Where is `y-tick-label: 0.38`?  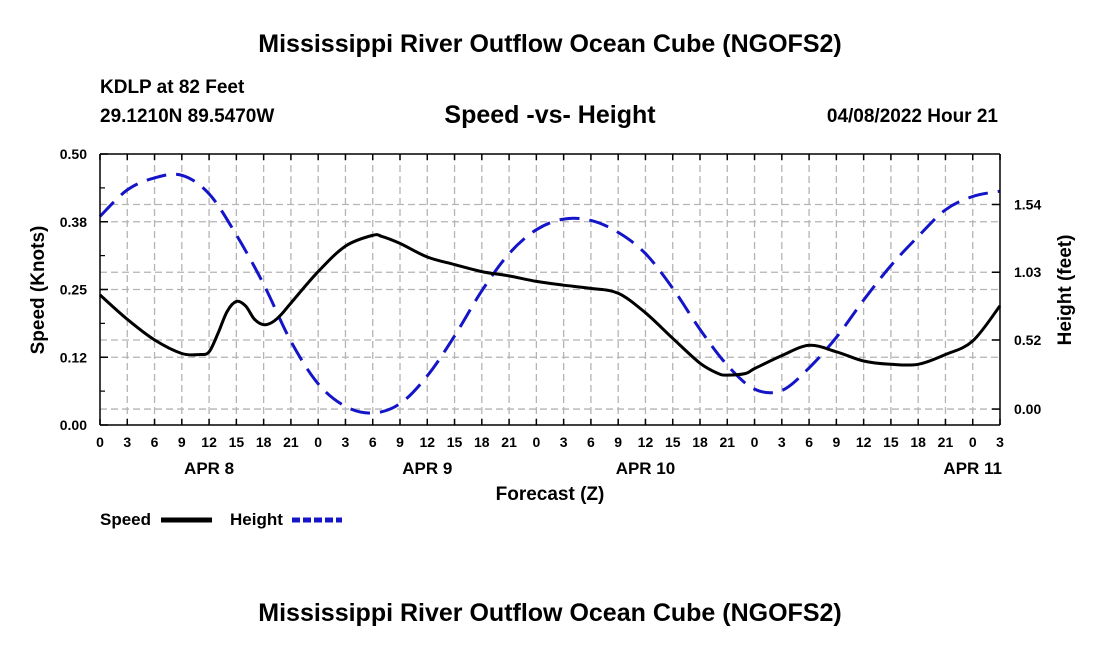 y-tick-label: 0.38 is located at coordinates (73, 222).